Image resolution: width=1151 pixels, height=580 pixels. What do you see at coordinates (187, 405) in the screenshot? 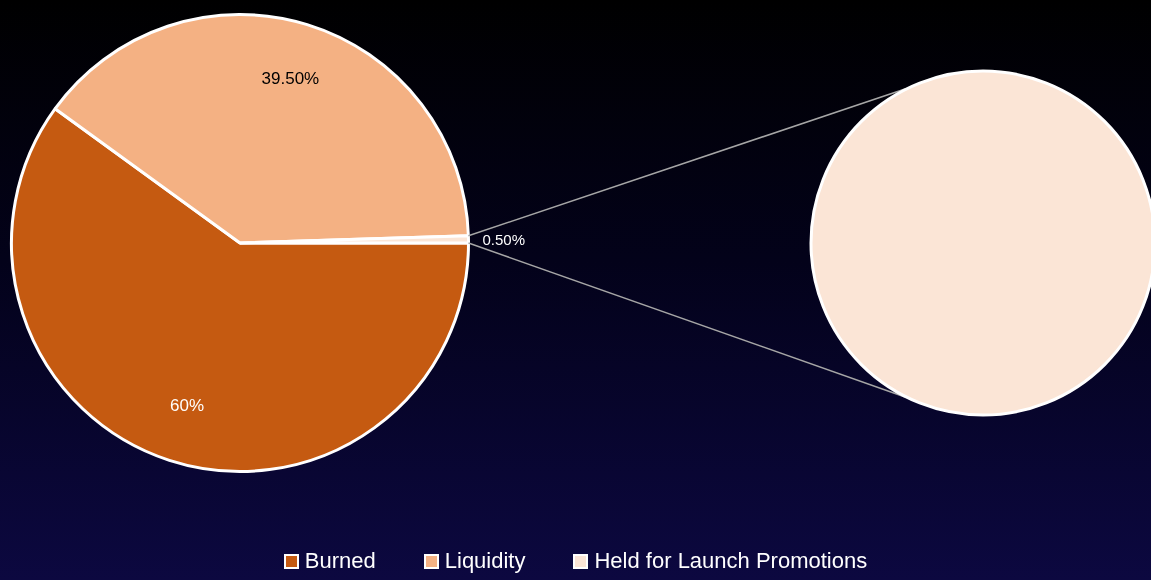
I see `data-label: 60%` at bounding box center [187, 405].